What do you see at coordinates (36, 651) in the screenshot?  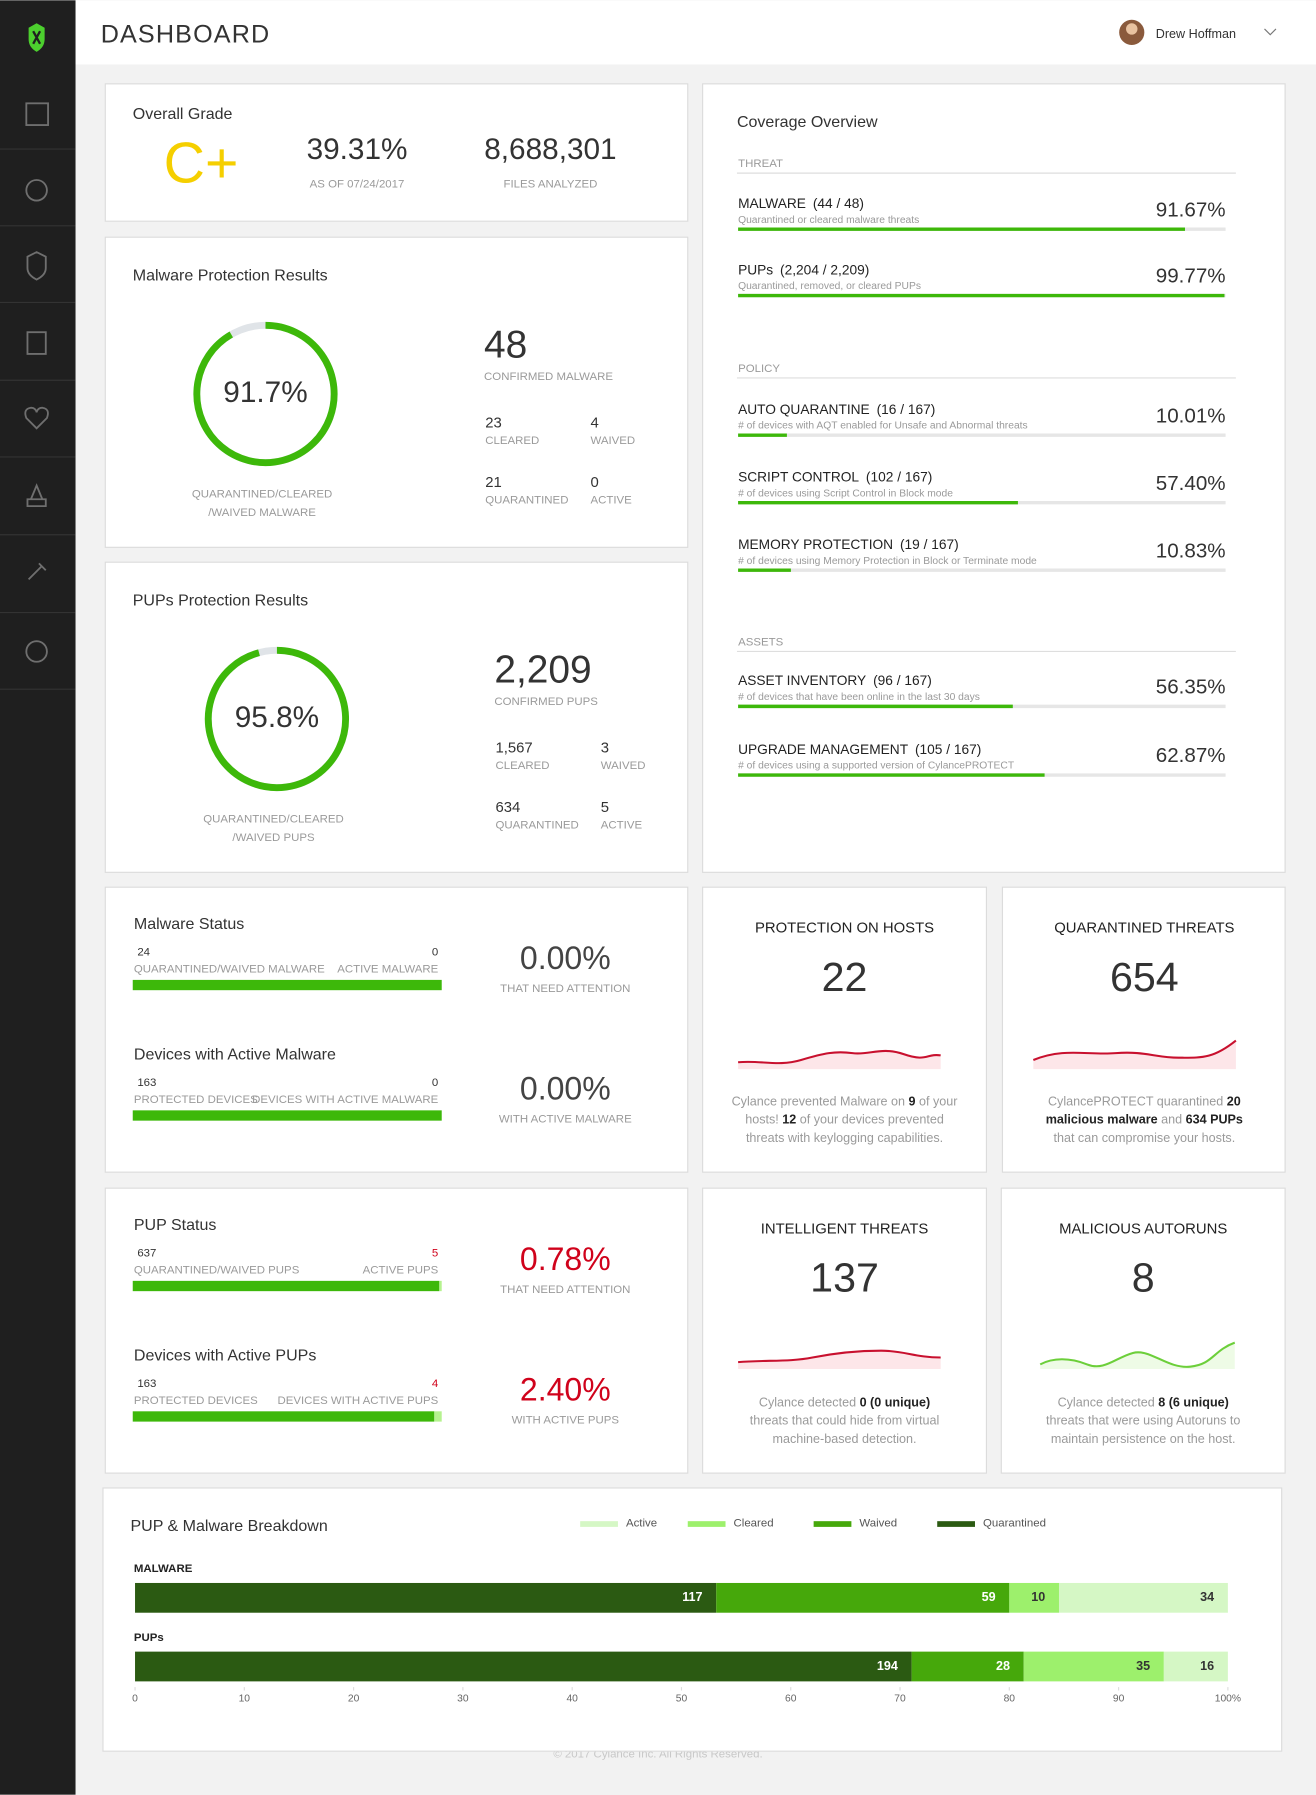 I see `nav-zones` at bounding box center [36, 651].